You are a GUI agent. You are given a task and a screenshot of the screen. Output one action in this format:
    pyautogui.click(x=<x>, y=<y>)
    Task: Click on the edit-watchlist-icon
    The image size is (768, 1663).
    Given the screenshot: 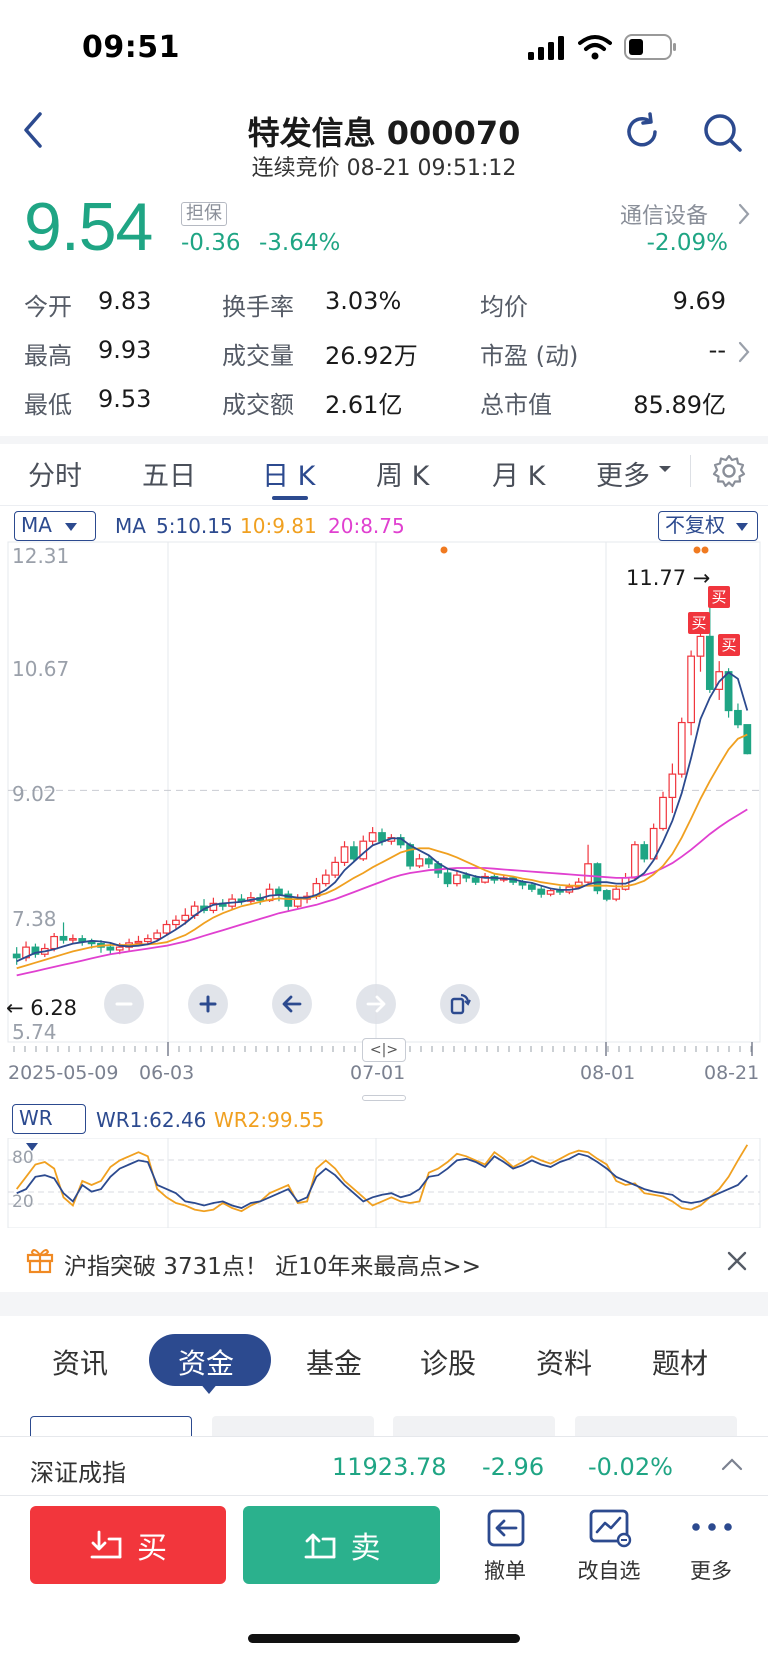 What is the action you would take?
    pyautogui.click(x=610, y=1528)
    